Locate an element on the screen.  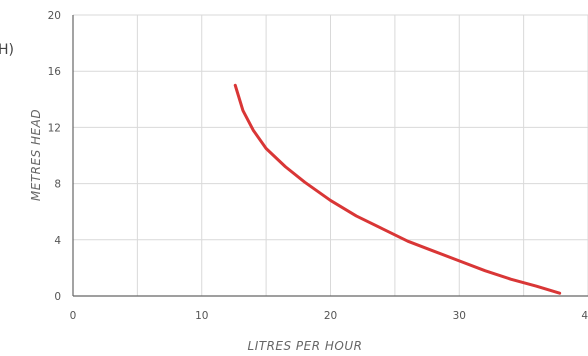
y-tick-label: 0 is located at coordinates (57, 297).